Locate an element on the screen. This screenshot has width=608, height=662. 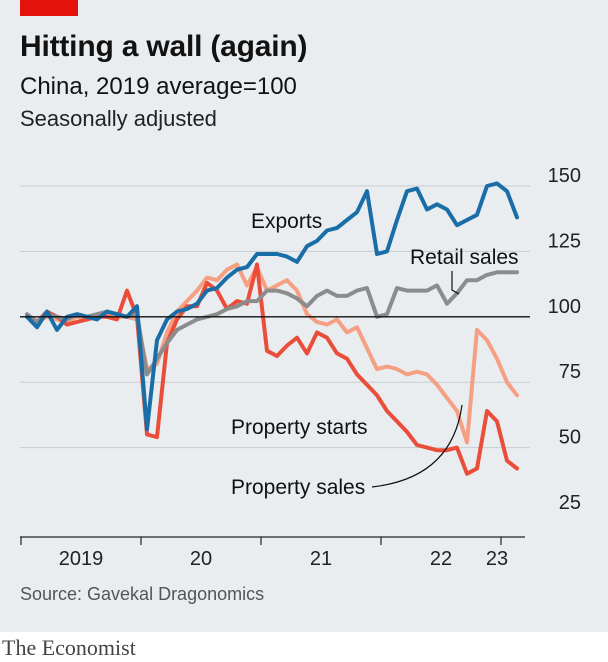
y-tick-label: 100 is located at coordinates (564, 307).